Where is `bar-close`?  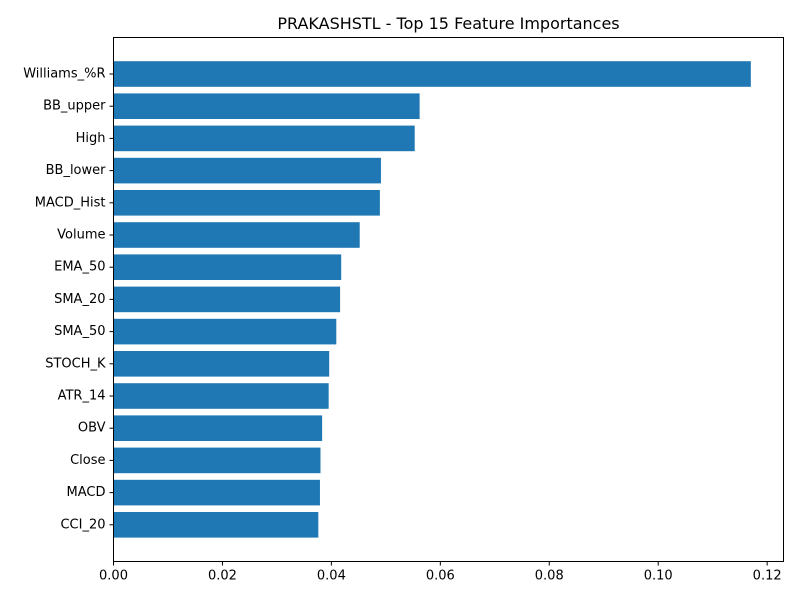
bar-close is located at coordinates (217, 460).